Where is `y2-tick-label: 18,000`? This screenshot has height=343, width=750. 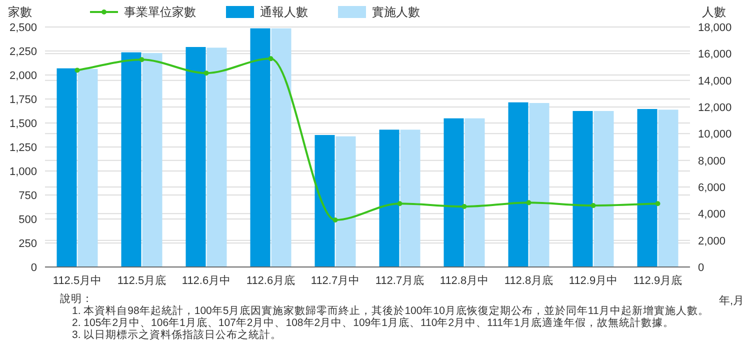 y2-tick-label: 18,000 is located at coordinates (715, 28).